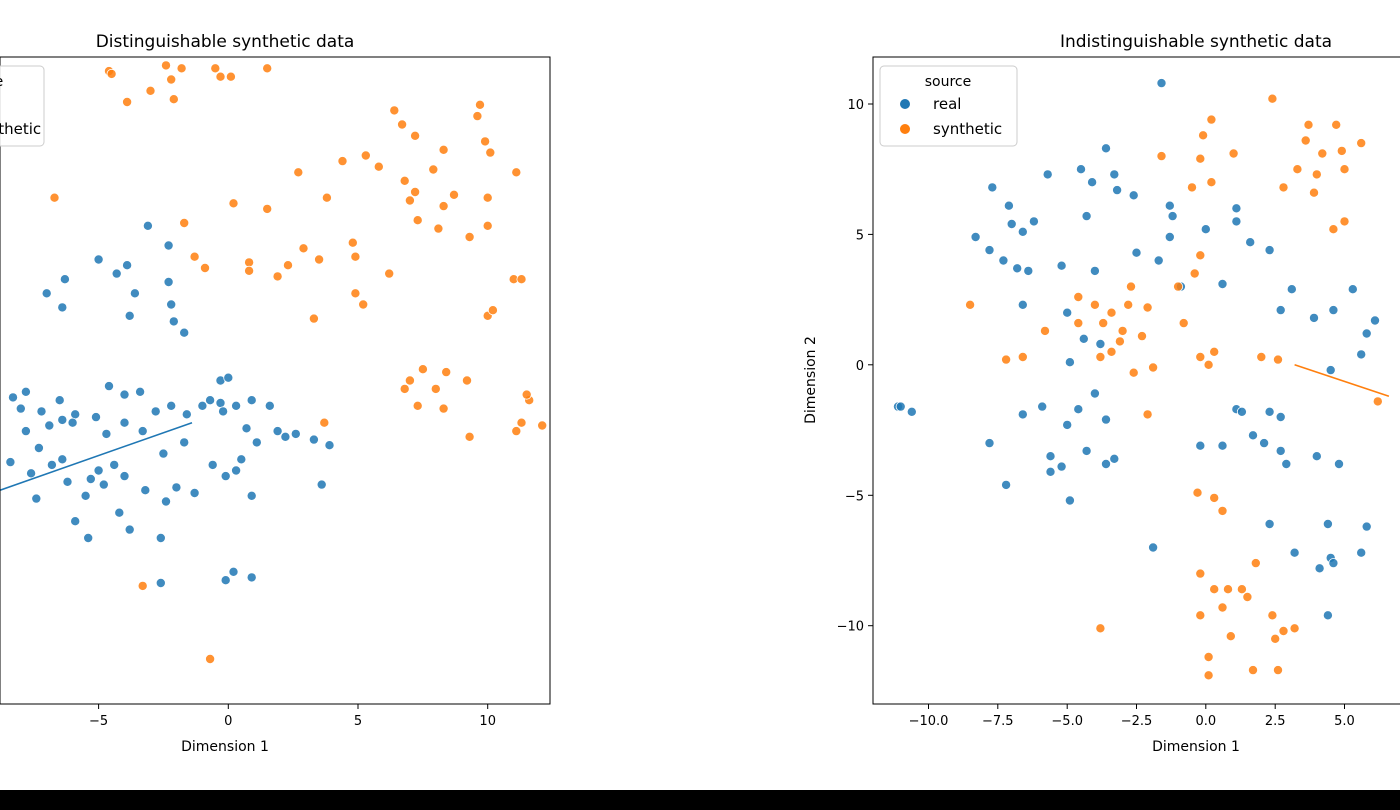 The image size is (1400, 810). What do you see at coordinates (292, 716) in the screenshot?
I see `panel-left-x-axis: −5 0 5 10` at bounding box center [292, 716].